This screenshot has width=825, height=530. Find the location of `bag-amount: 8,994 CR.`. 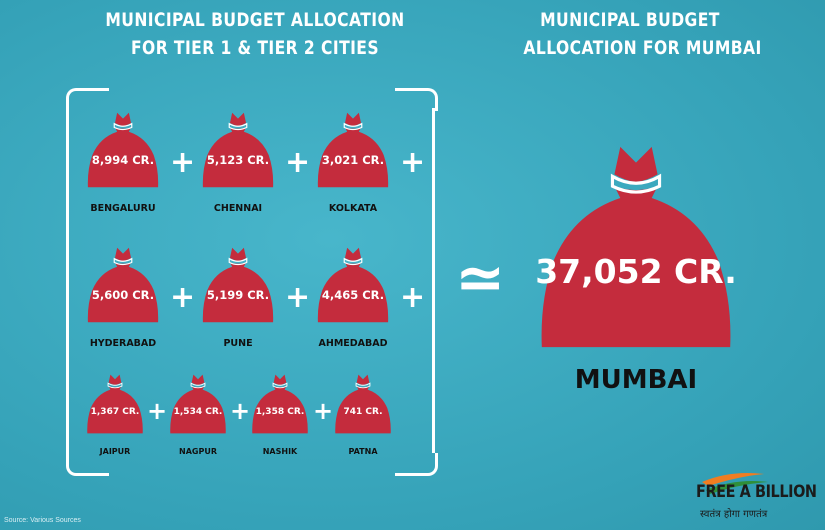

bag-amount: 8,994 CR. is located at coordinates (123, 160).